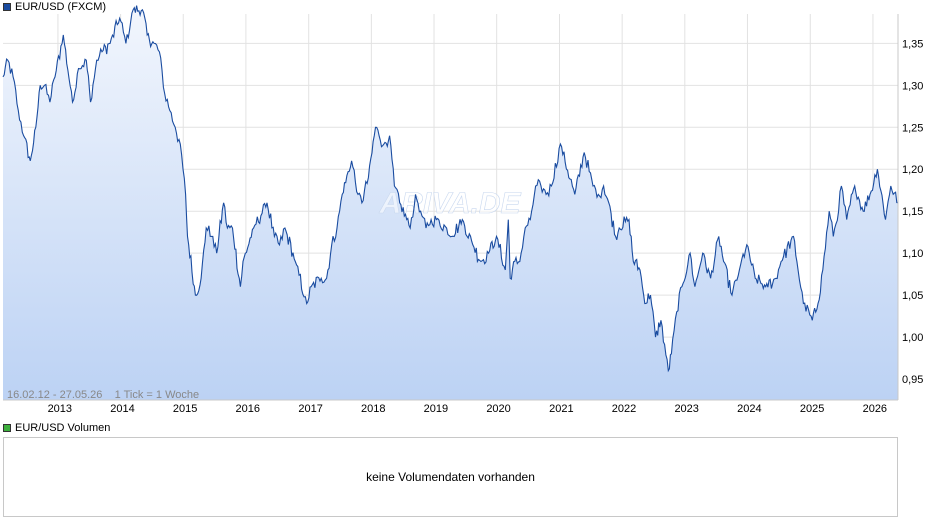 The height and width of the screenshot is (526, 940). Describe the element at coordinates (185, 409) in the screenshot. I see `x-tick-label: 2015` at that location.